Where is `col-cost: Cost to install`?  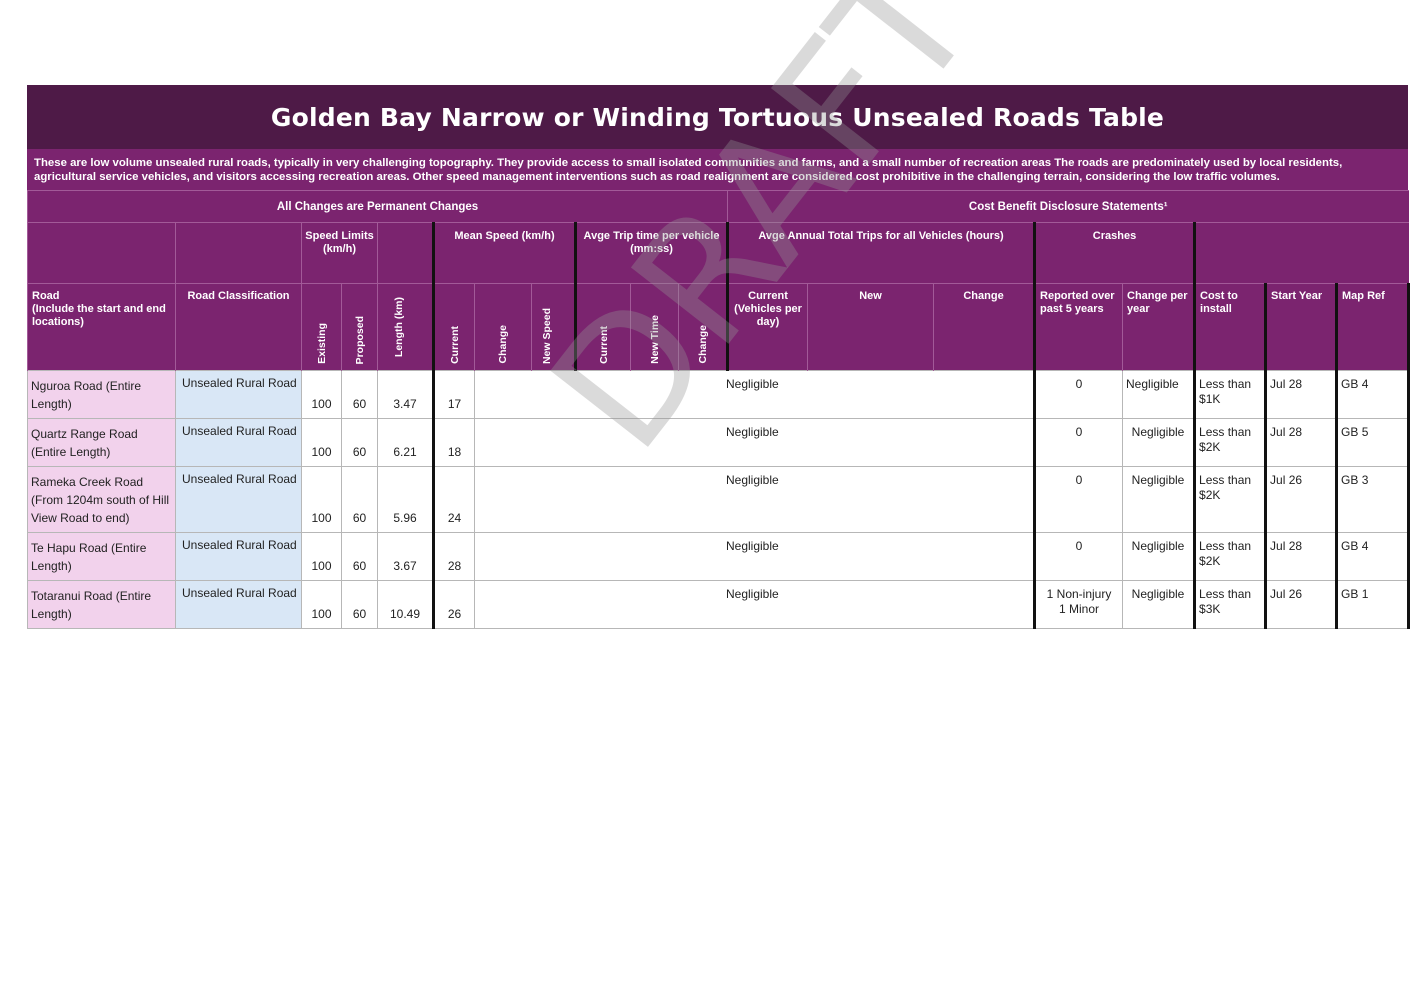
col-cost: Cost to install is located at coordinates (1229, 327).